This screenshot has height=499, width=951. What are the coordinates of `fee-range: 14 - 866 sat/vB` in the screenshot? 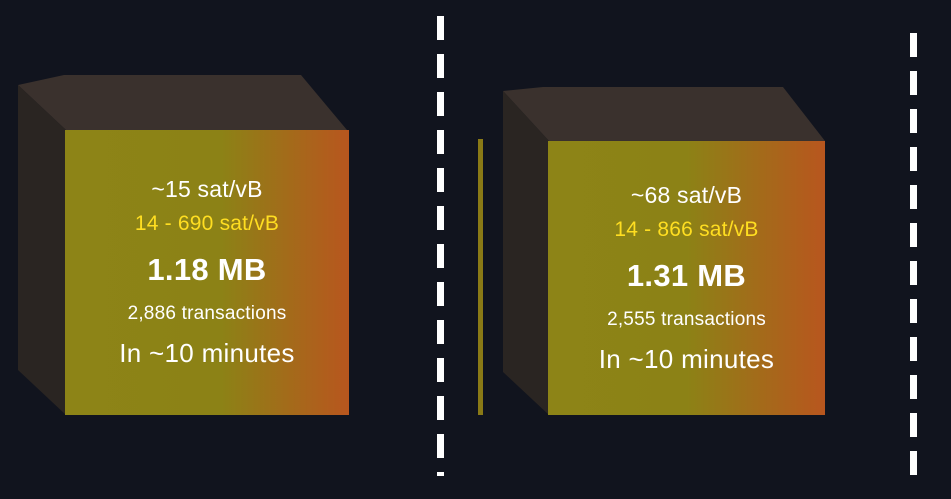 It's located at (686, 229).